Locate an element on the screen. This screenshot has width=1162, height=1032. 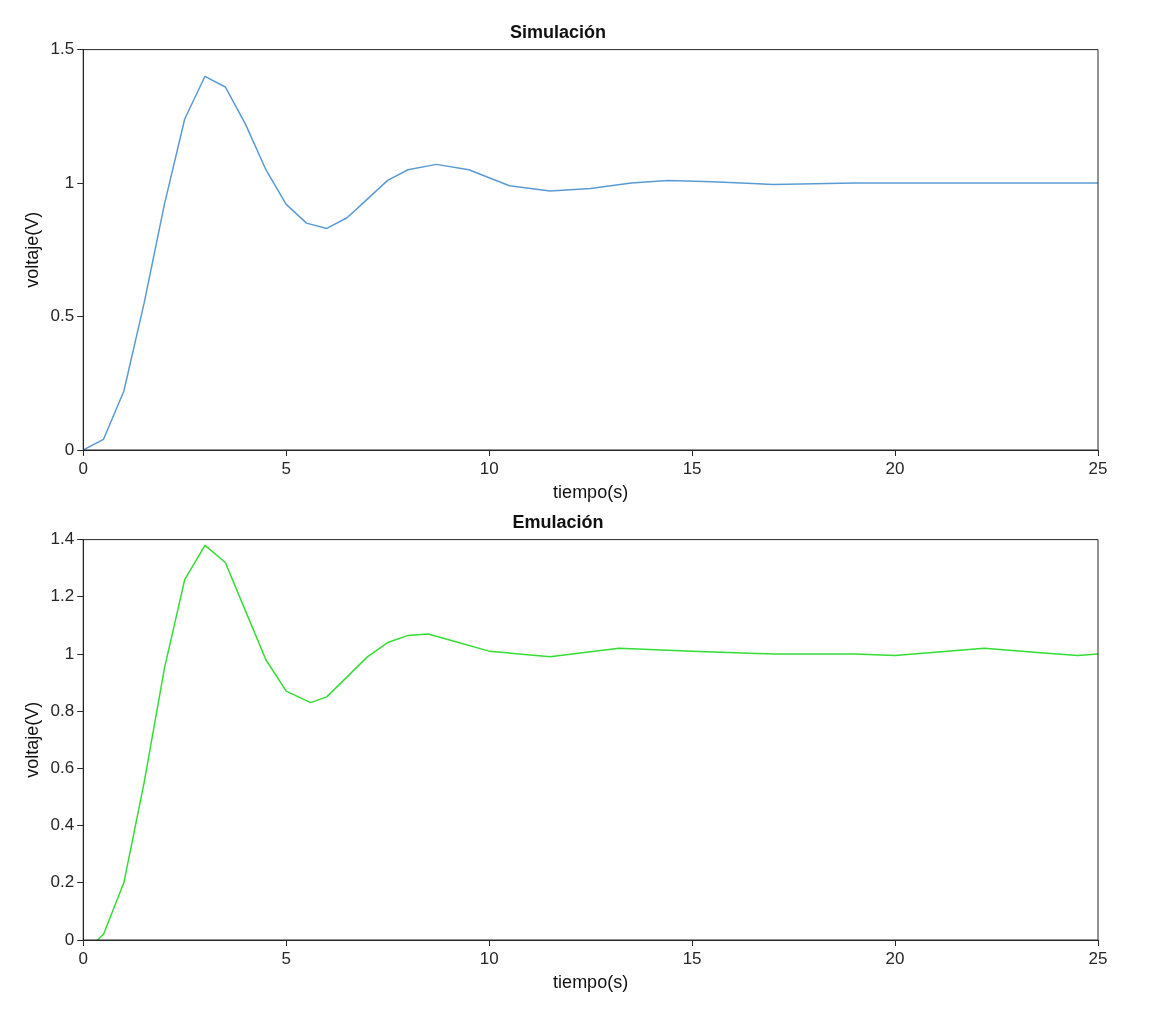
chart-title: Emulación is located at coordinates (558, 521).